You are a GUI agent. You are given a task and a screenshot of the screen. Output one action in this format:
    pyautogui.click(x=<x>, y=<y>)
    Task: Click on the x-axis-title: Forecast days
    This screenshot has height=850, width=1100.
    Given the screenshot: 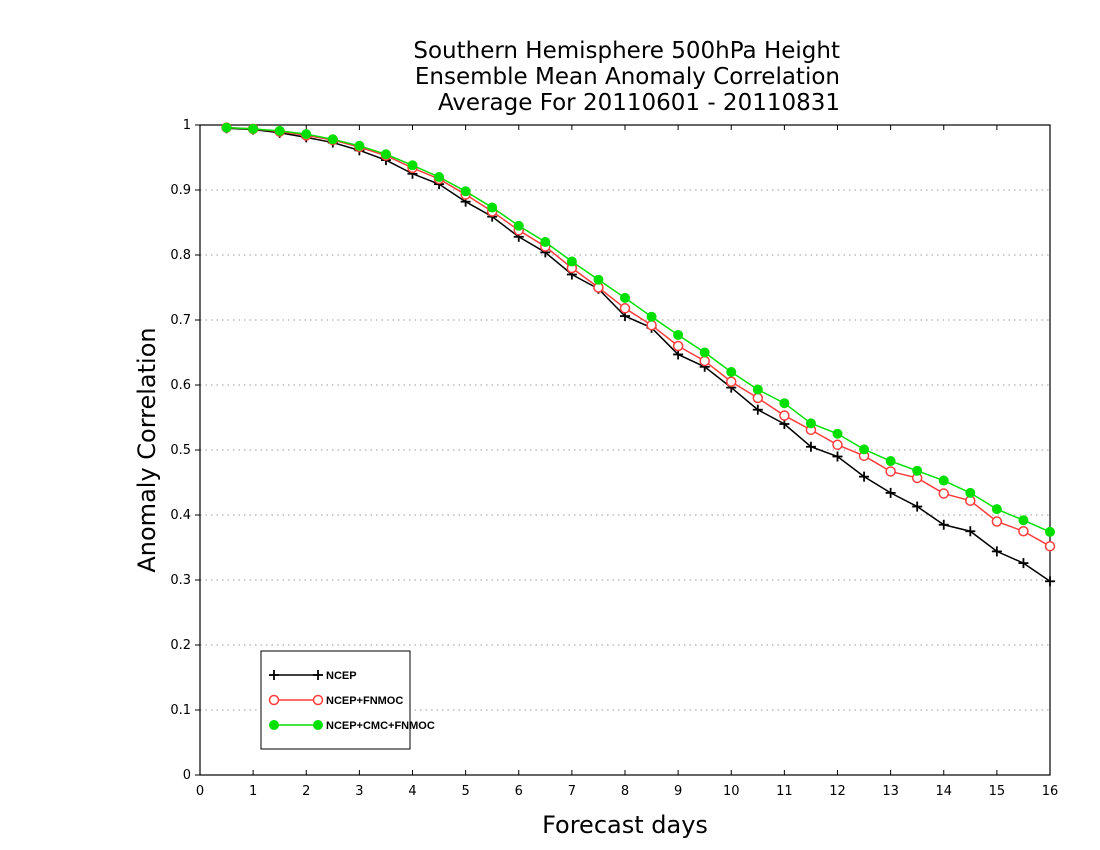 What is the action you would take?
    pyautogui.click(x=625, y=825)
    